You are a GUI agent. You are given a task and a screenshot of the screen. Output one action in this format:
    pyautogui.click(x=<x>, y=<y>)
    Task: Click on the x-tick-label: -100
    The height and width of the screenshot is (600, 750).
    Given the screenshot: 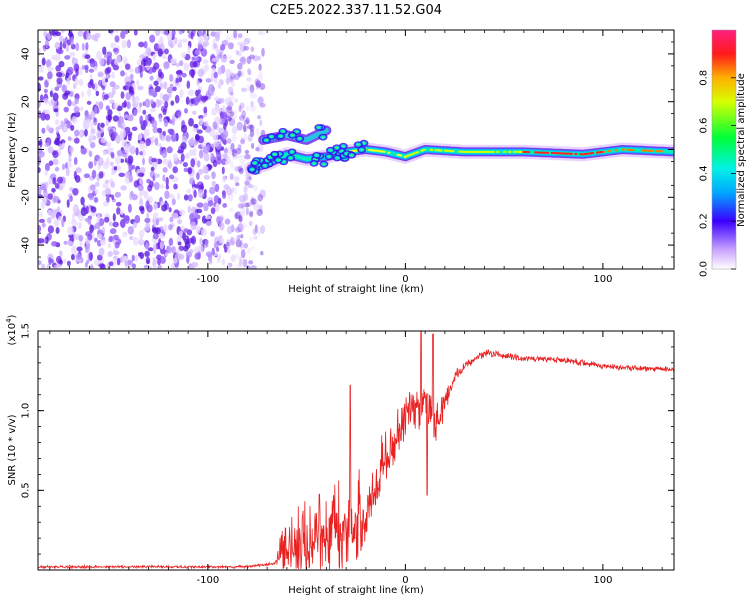 What is the action you would take?
    pyautogui.click(x=208, y=279)
    